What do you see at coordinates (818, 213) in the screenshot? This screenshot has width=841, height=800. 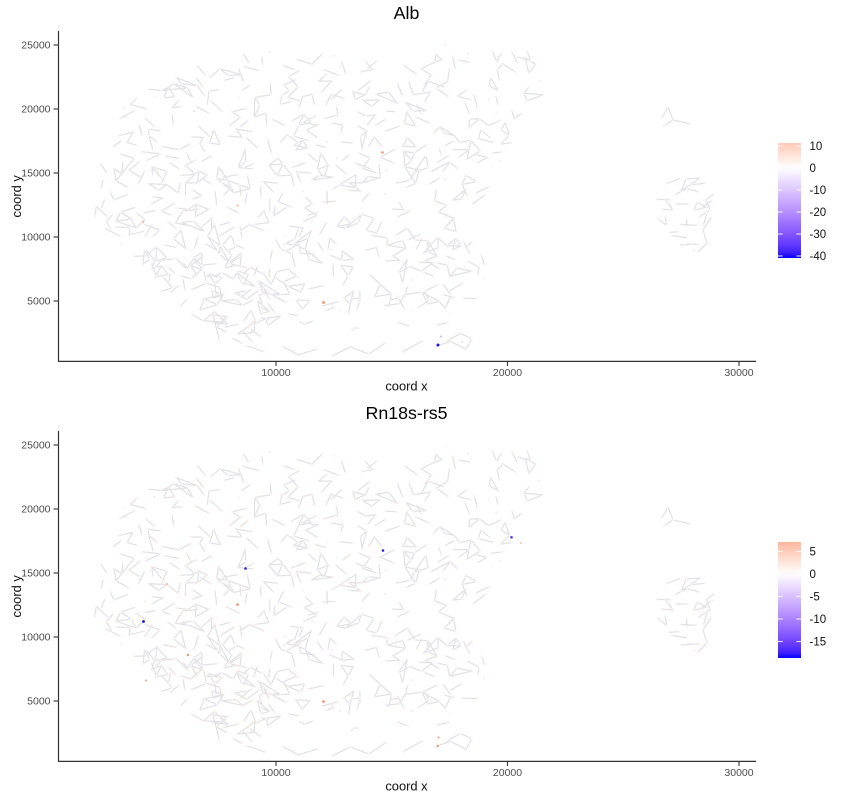 I see `svg-text: -20` at bounding box center [818, 213].